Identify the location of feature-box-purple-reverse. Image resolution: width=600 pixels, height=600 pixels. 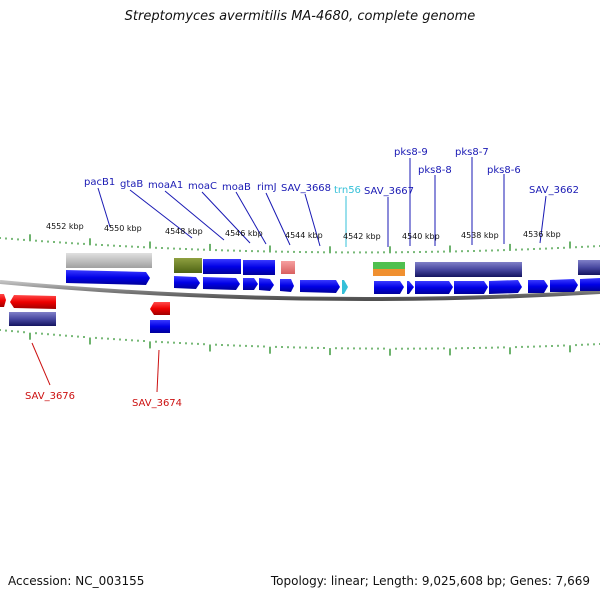
(32, 319).